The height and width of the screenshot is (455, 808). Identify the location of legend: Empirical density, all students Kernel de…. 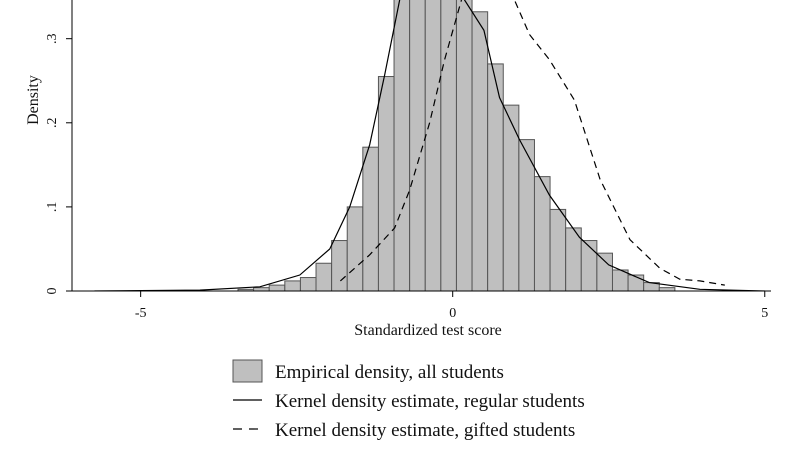
(408, 400).